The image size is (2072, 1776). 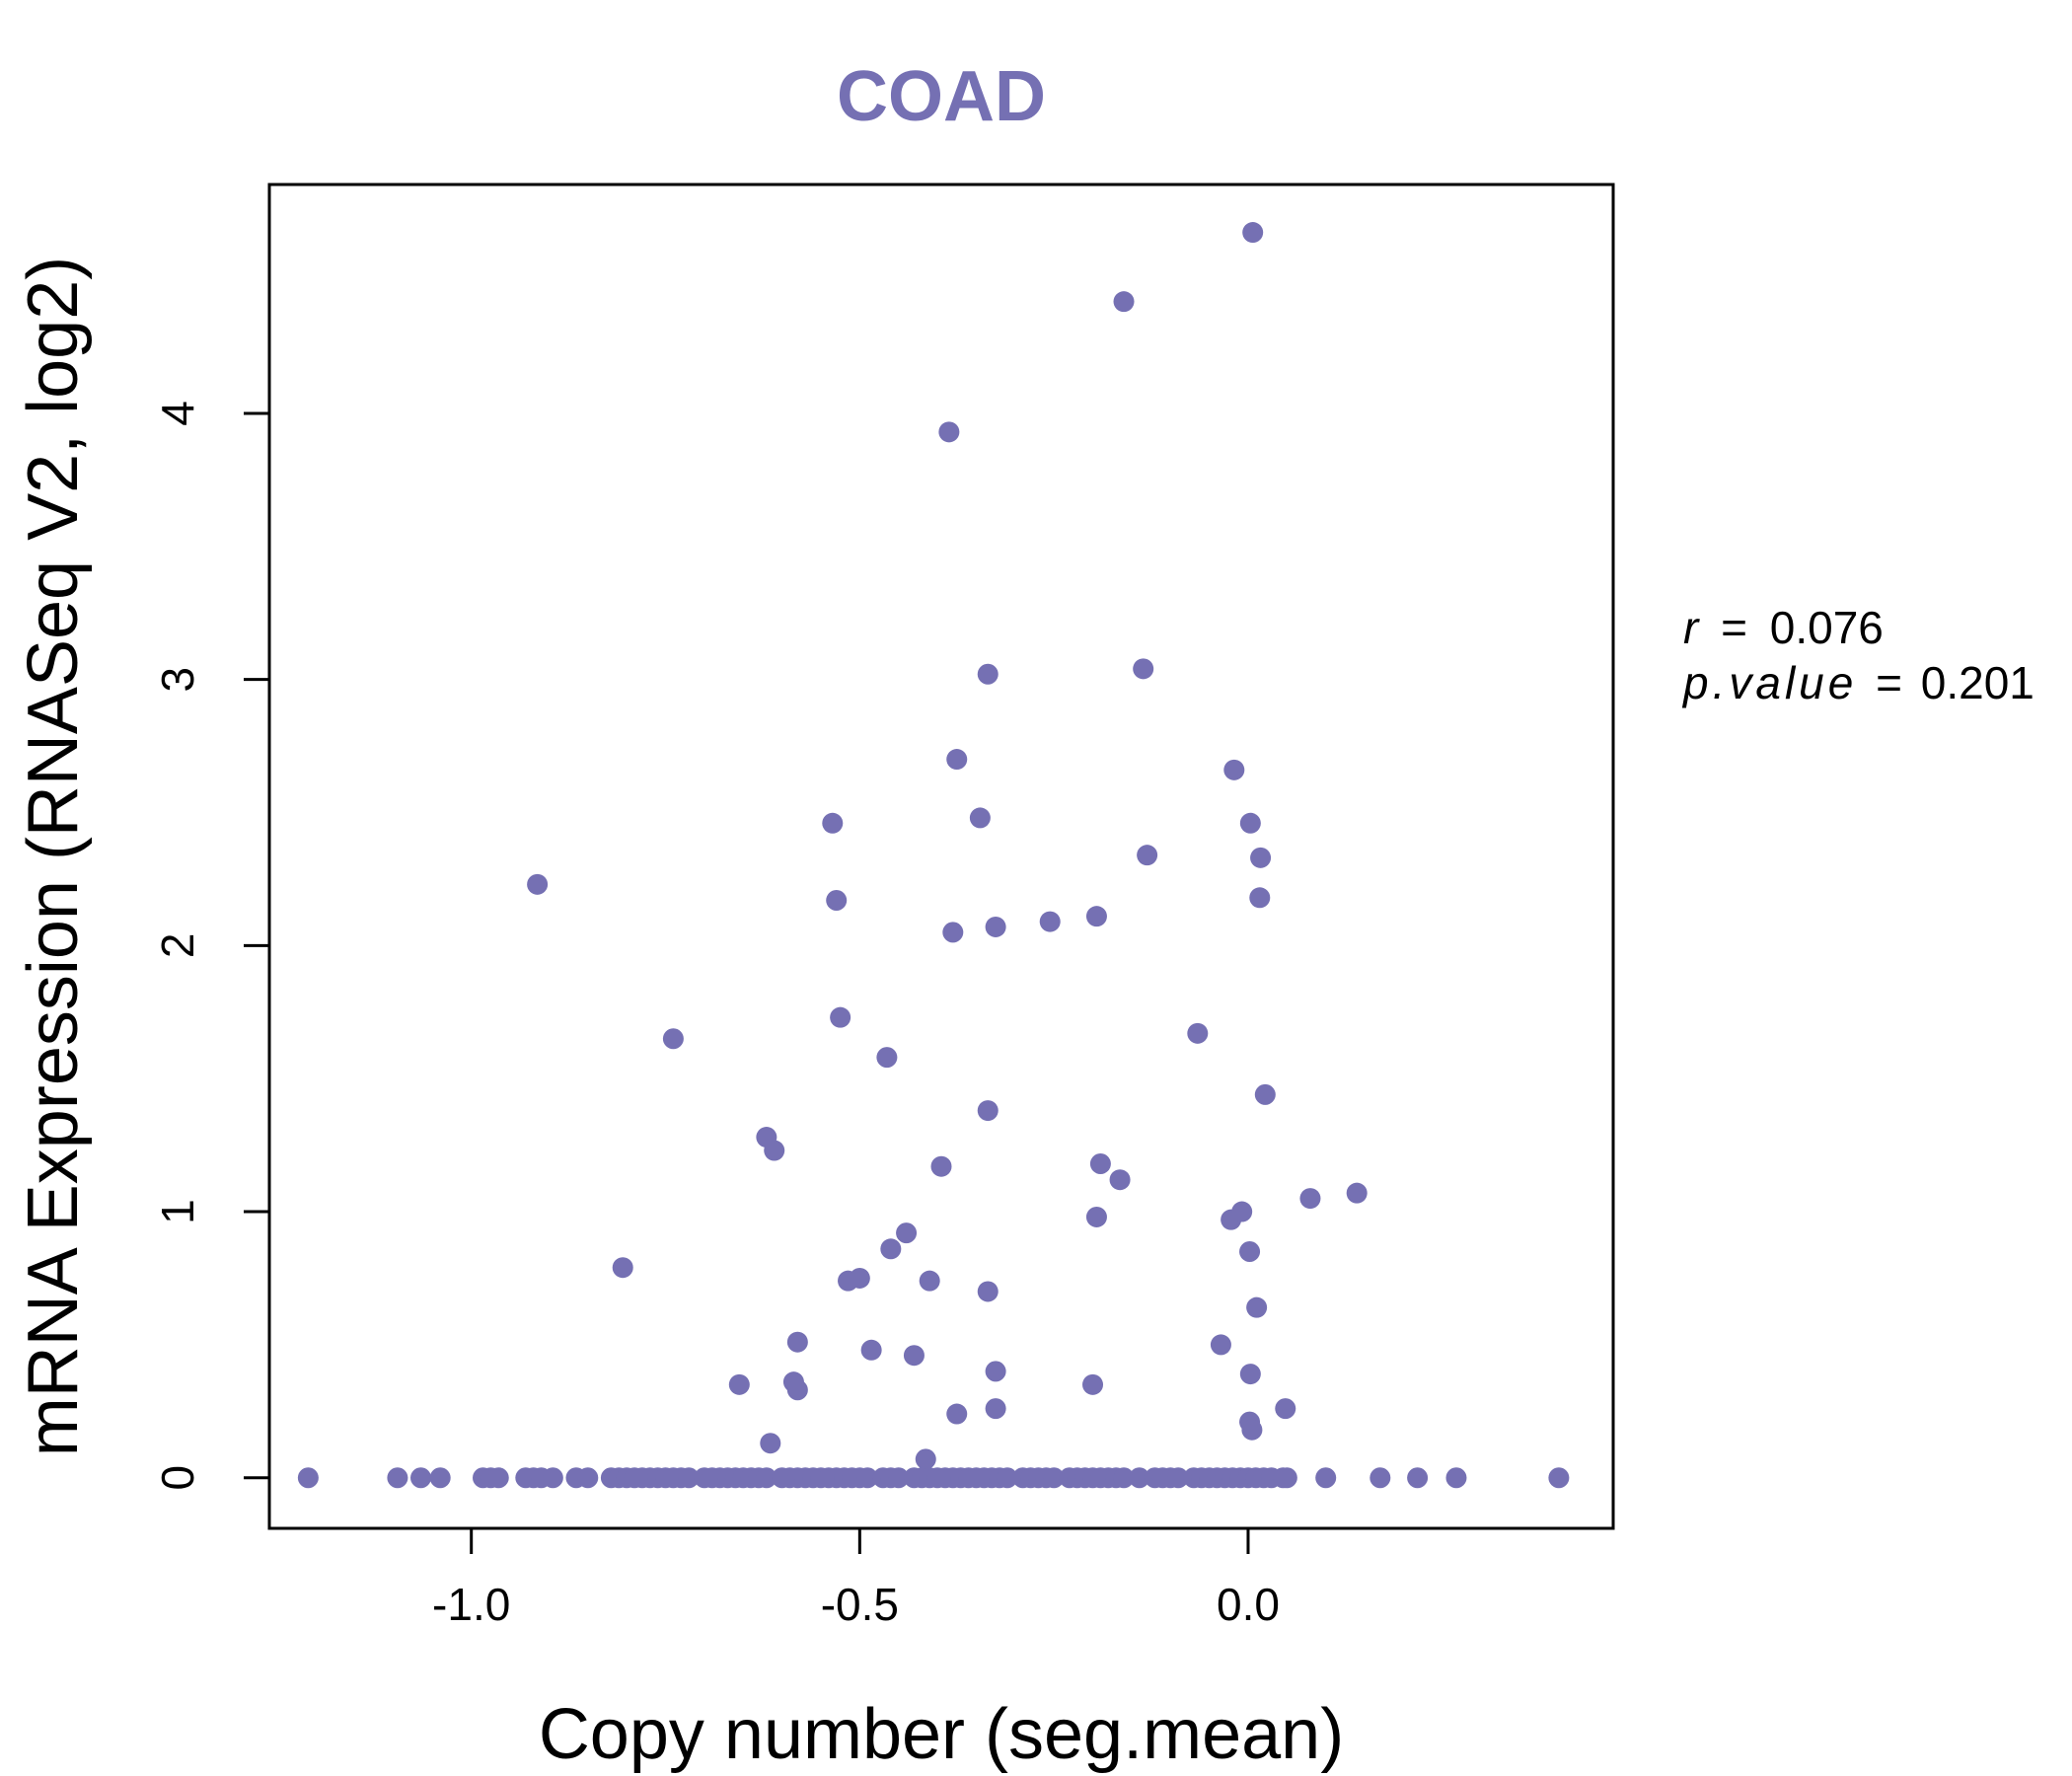 I want to click on x-tick-label: -0.5, so click(x=860, y=1604).